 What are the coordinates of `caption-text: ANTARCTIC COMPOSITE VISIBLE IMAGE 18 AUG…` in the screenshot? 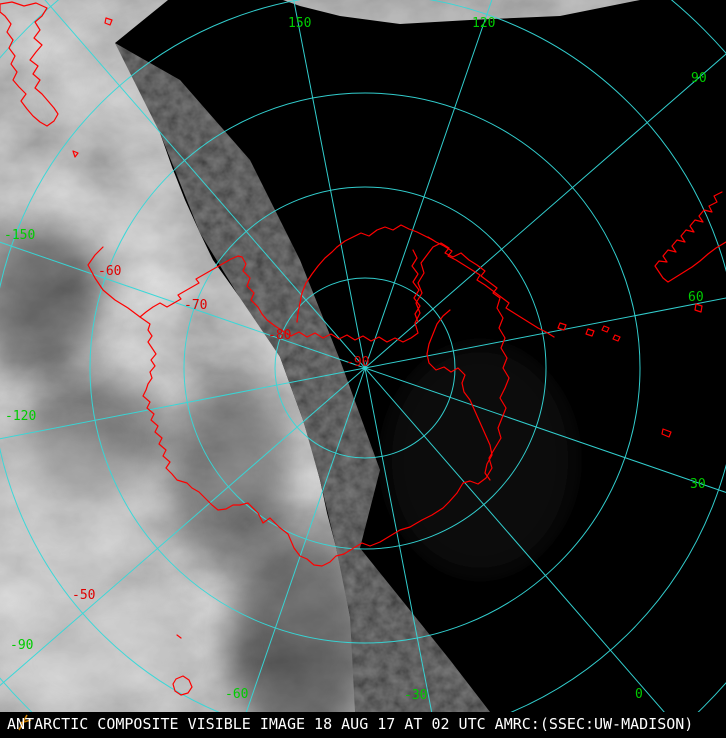 It's located at (350, 724).